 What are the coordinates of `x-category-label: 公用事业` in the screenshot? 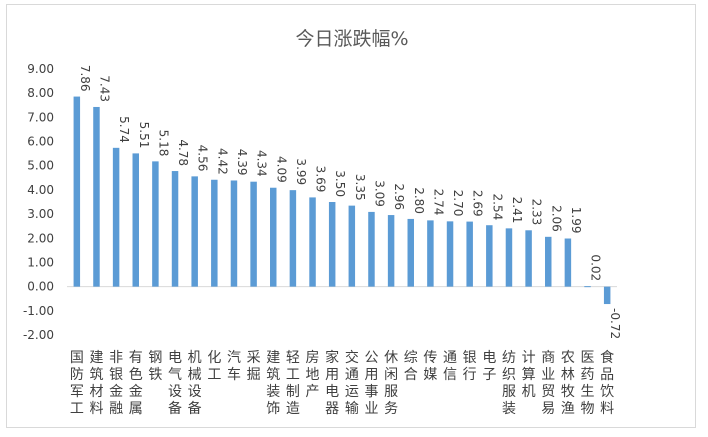 It's located at (371, 383).